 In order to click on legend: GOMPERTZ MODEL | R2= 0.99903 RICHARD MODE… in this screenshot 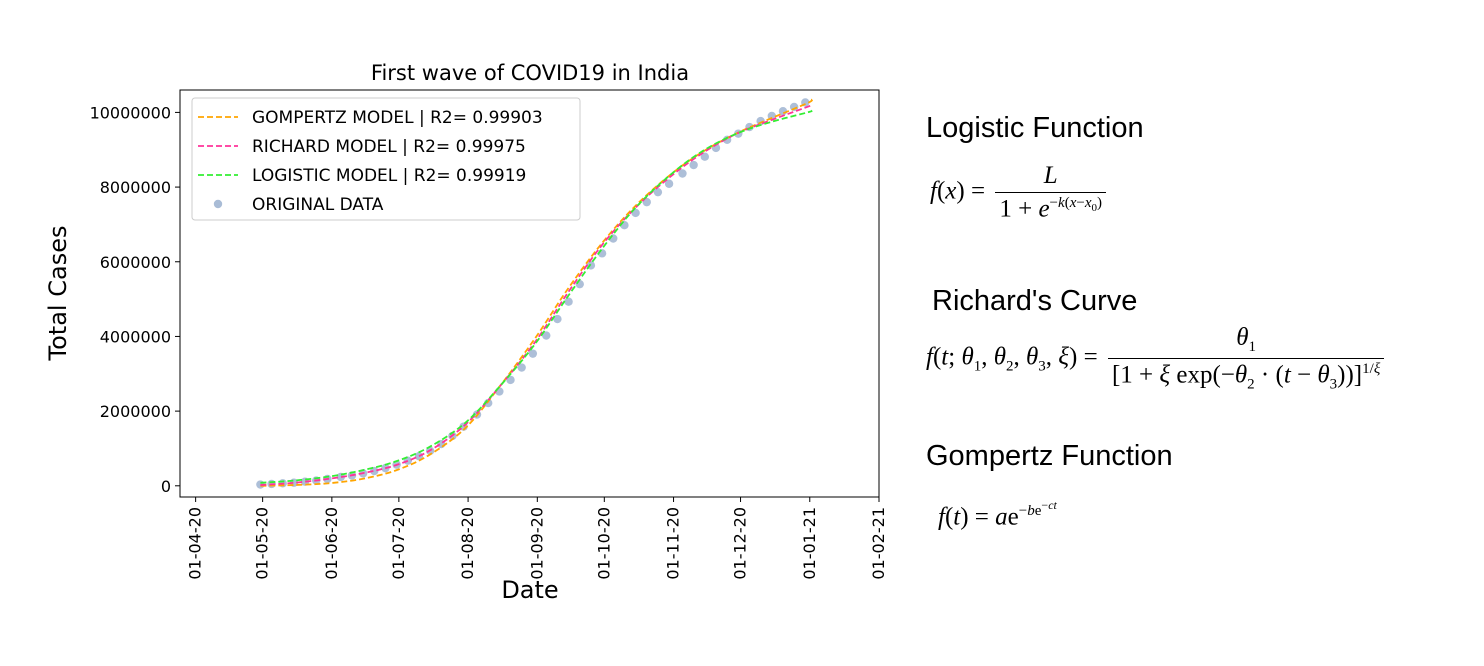, I will do `click(386, 159)`.